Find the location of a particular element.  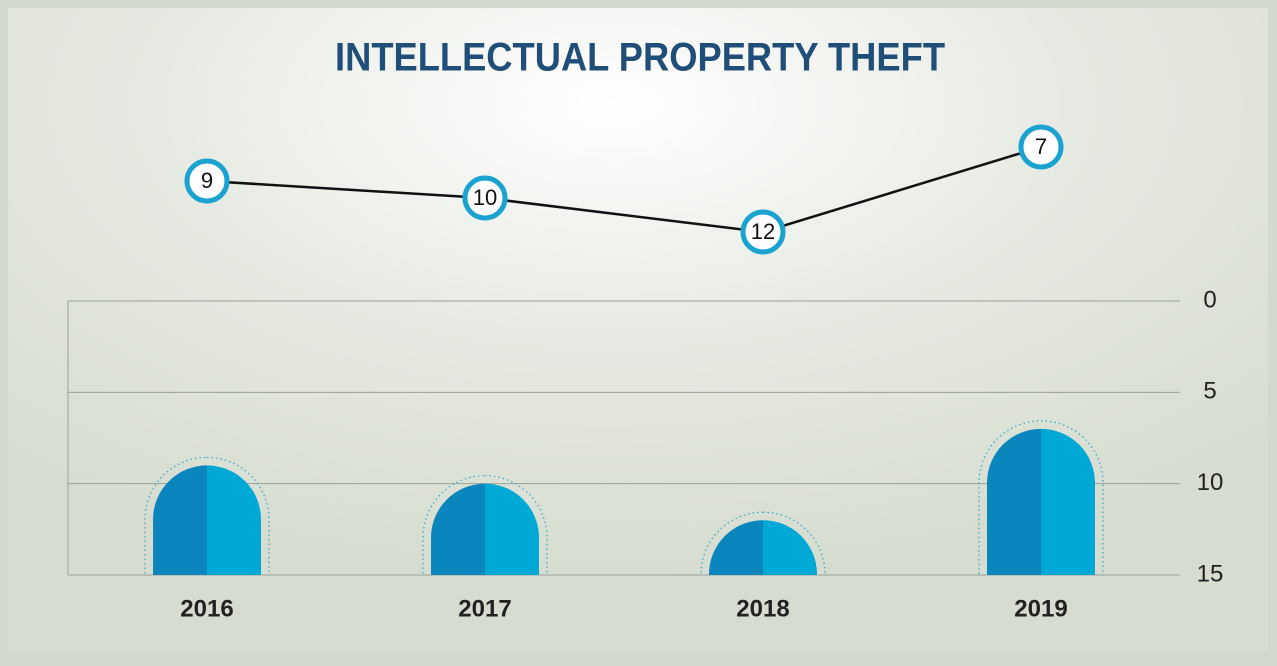

data-label: 9 is located at coordinates (207, 180).